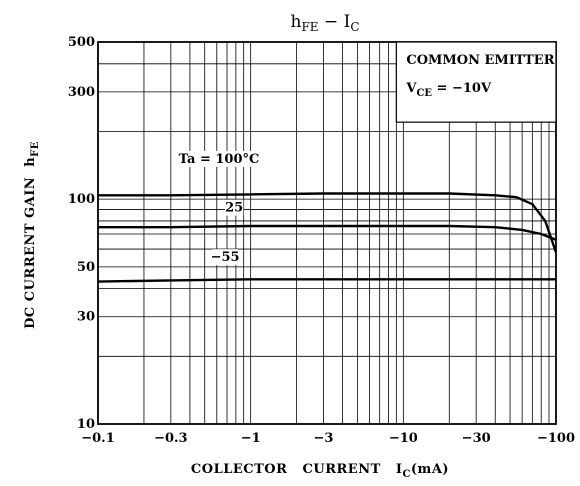 Image resolution: width=580 pixels, height=486 pixels. I want to click on x-tick-labels: −0.1 −0.3 −1 −3 −10 −30 −100, so click(328, 438).